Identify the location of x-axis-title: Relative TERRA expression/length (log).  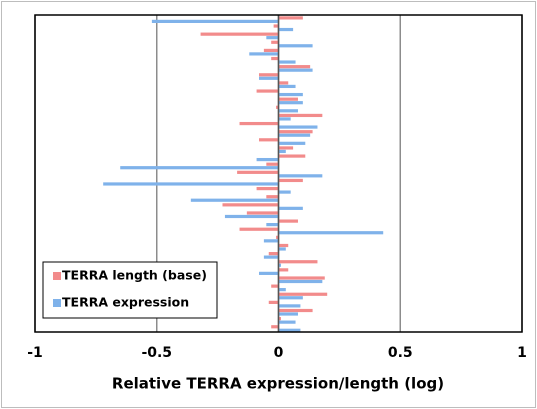
(278, 384).